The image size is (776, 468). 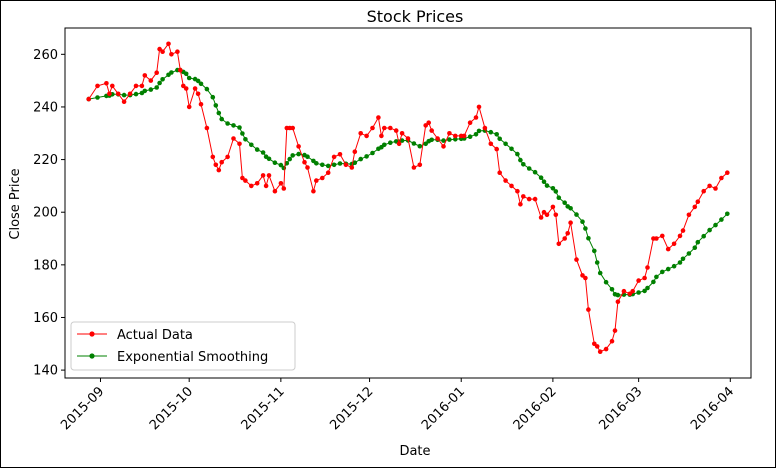 What do you see at coordinates (92, 356) in the screenshot?
I see `legend-marker-smoothing` at bounding box center [92, 356].